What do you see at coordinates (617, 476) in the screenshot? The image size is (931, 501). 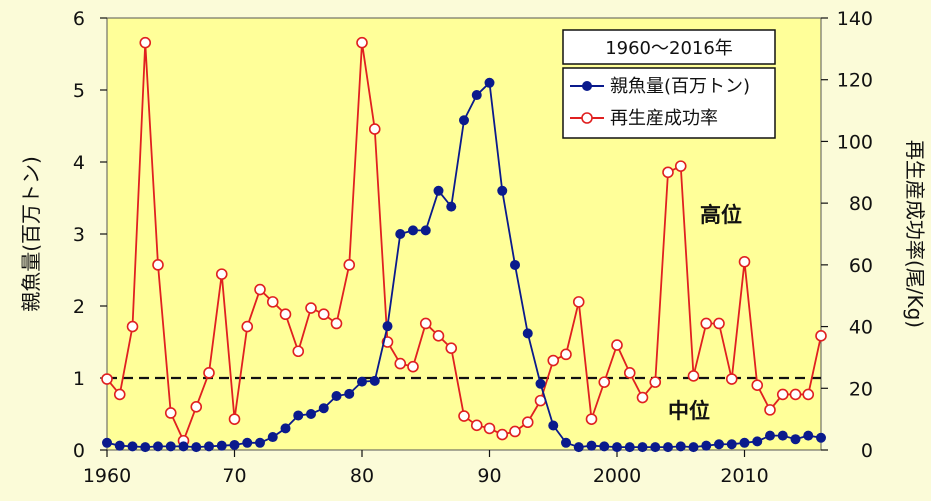 I see `x-tick-label: 2000` at bounding box center [617, 476].